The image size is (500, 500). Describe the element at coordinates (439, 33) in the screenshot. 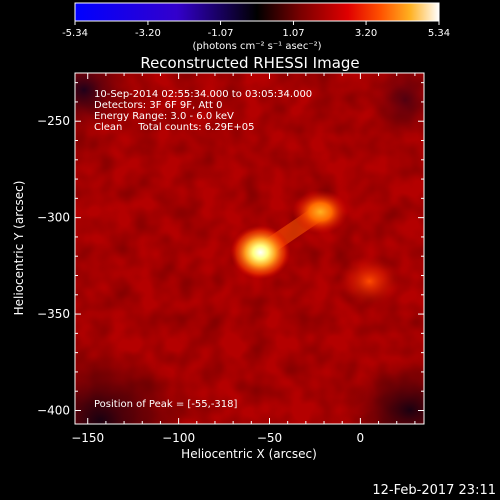

I see `colorbar-tick-label: 5.34` at that location.